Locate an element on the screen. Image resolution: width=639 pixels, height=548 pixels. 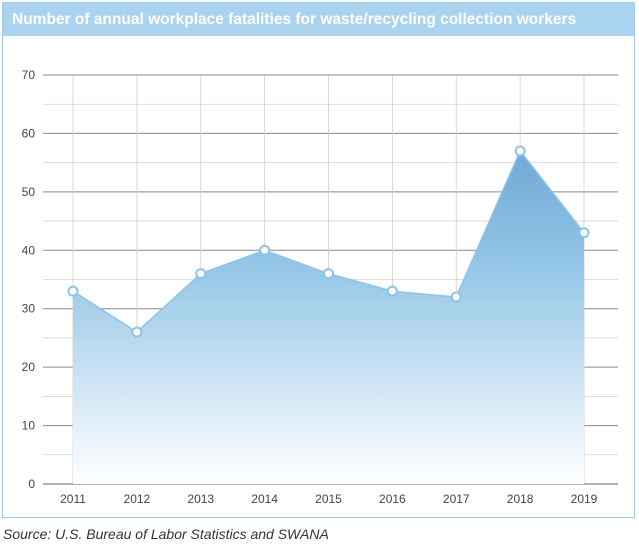
y-tick-label: 50 is located at coordinates (29, 192).